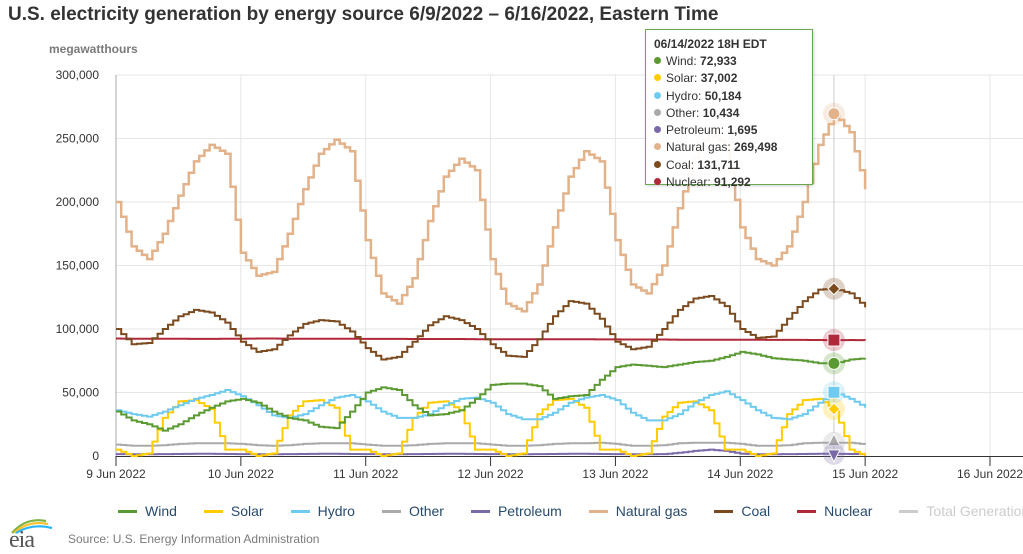  I want to click on x-tick-label: 11 Jun 2022, so click(365, 474).